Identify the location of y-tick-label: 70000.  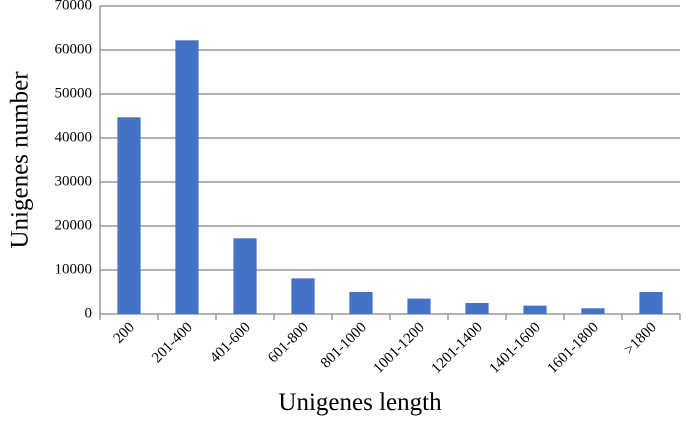
(74, 6).